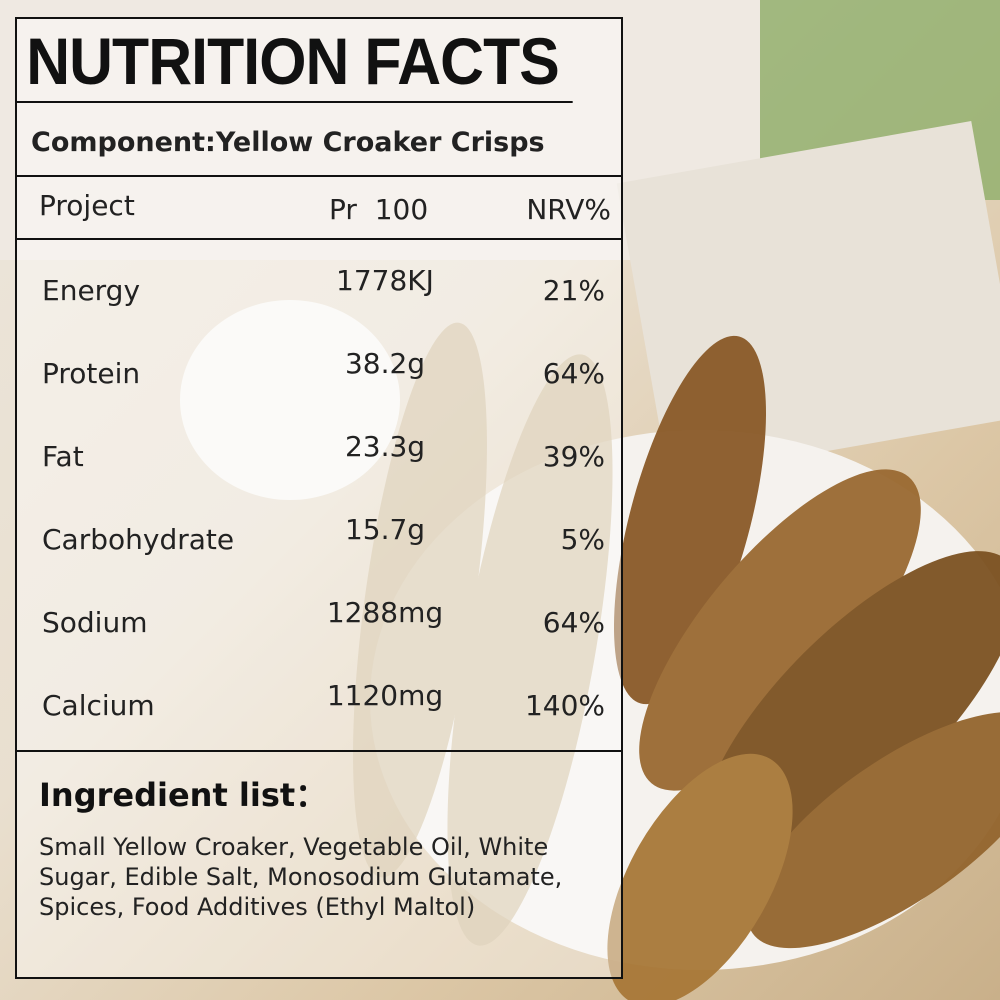 This screenshot has width=1000, height=1000. I want to click on nutrient-name: Energy, so click(91, 290).